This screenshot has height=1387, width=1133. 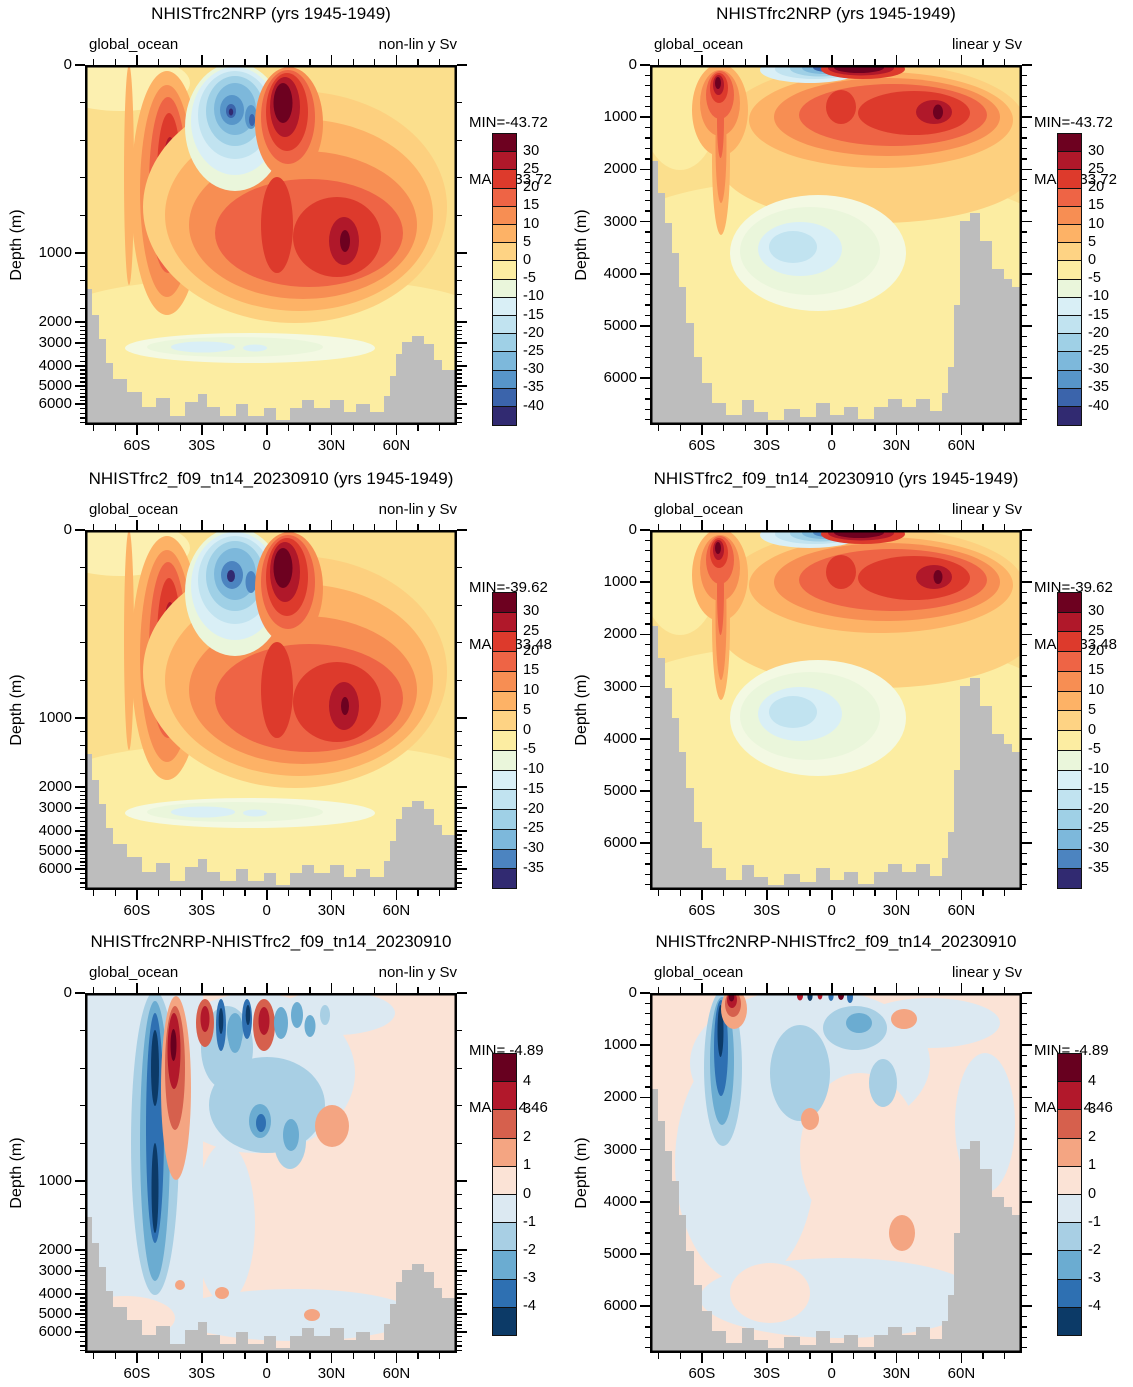 What do you see at coordinates (527, 241) in the screenshot?
I see `colorbar-tick-label: 5` at bounding box center [527, 241].